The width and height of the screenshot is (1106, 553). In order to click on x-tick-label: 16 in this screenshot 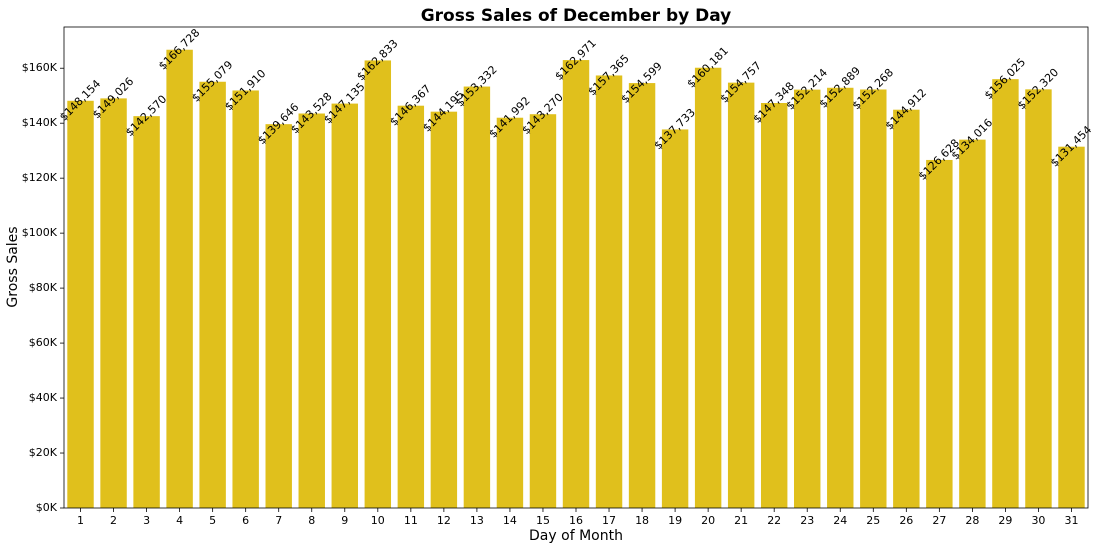, I will do `click(576, 520)`.